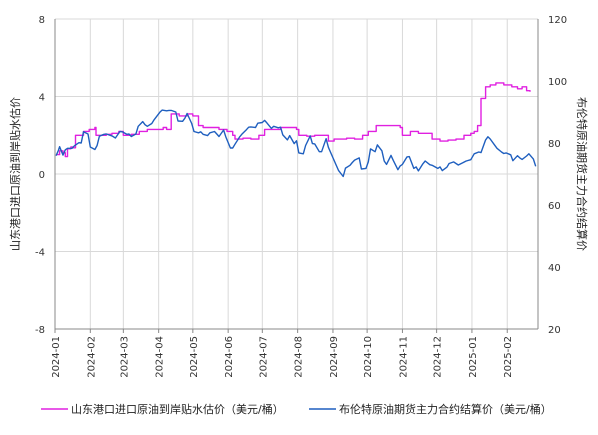 The image size is (598, 435). What do you see at coordinates (299, 357) in the screenshot?
I see `x-tick-label: 2024-08` at bounding box center [299, 357].